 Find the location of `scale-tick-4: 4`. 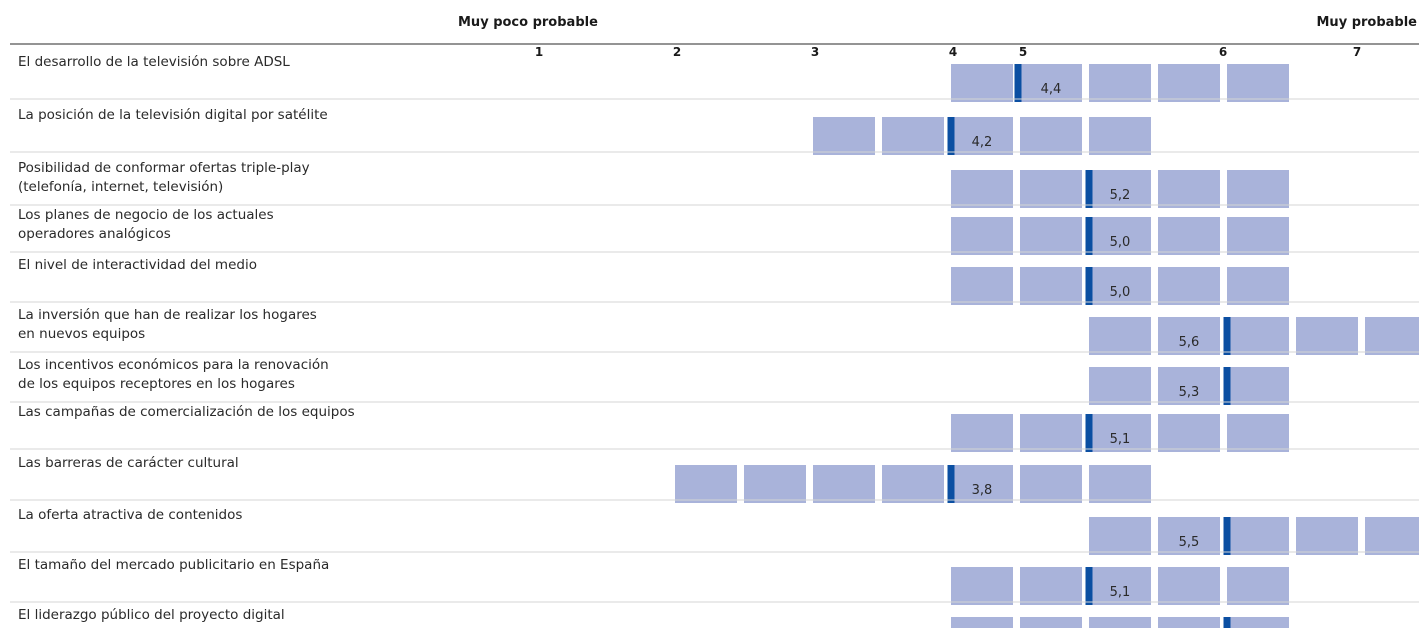

scale-tick-4: 4 is located at coordinates (953, 52).